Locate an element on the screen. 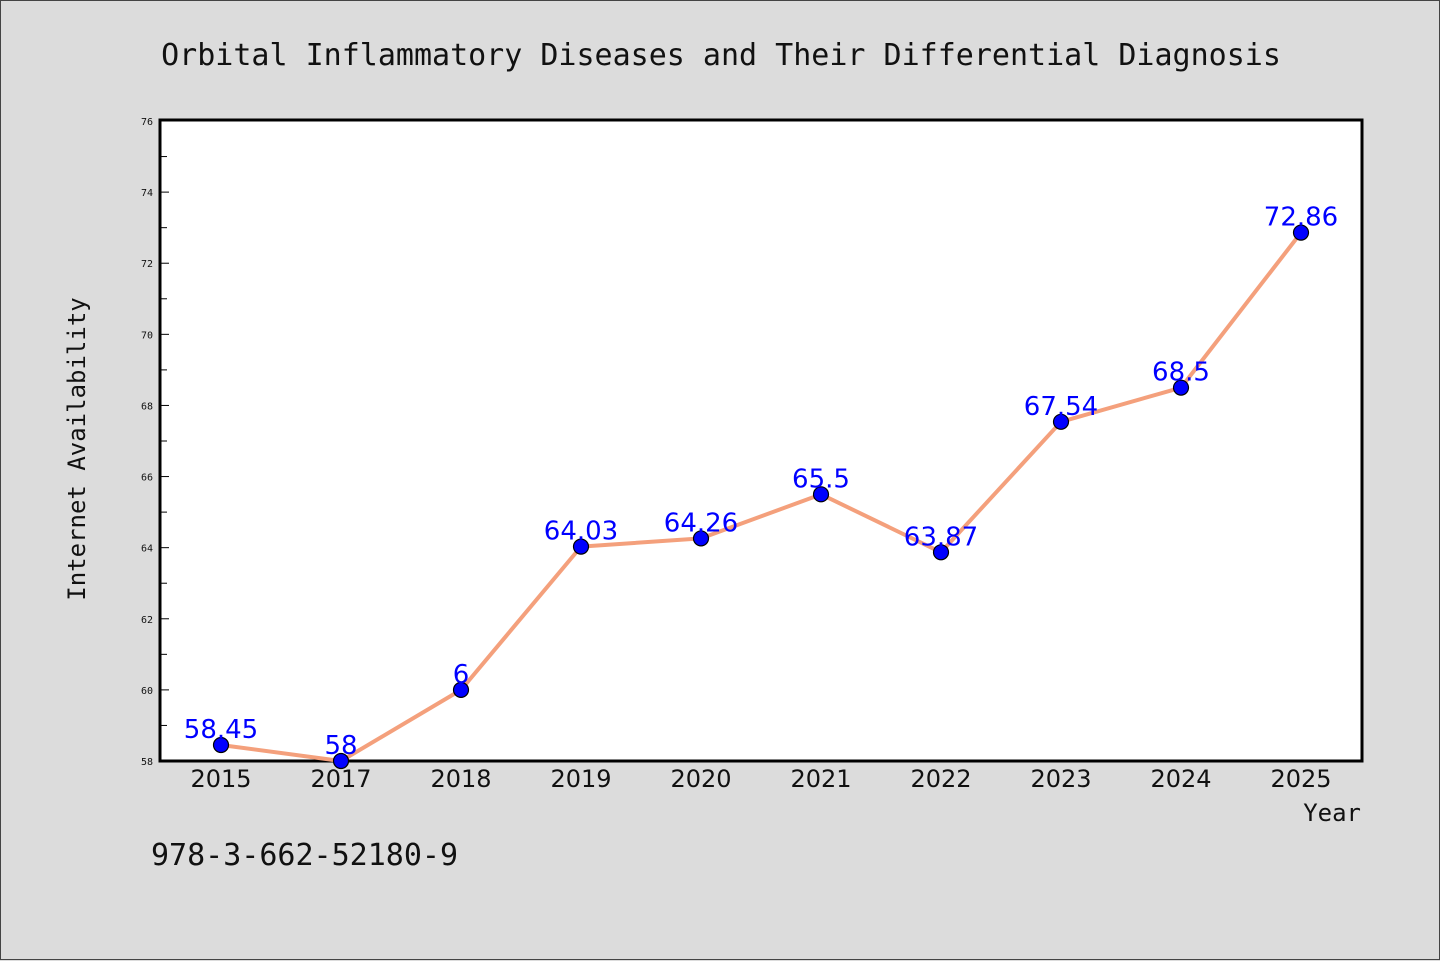 This screenshot has width=1440, height=961. data-label: 68.5 is located at coordinates (1181, 373).